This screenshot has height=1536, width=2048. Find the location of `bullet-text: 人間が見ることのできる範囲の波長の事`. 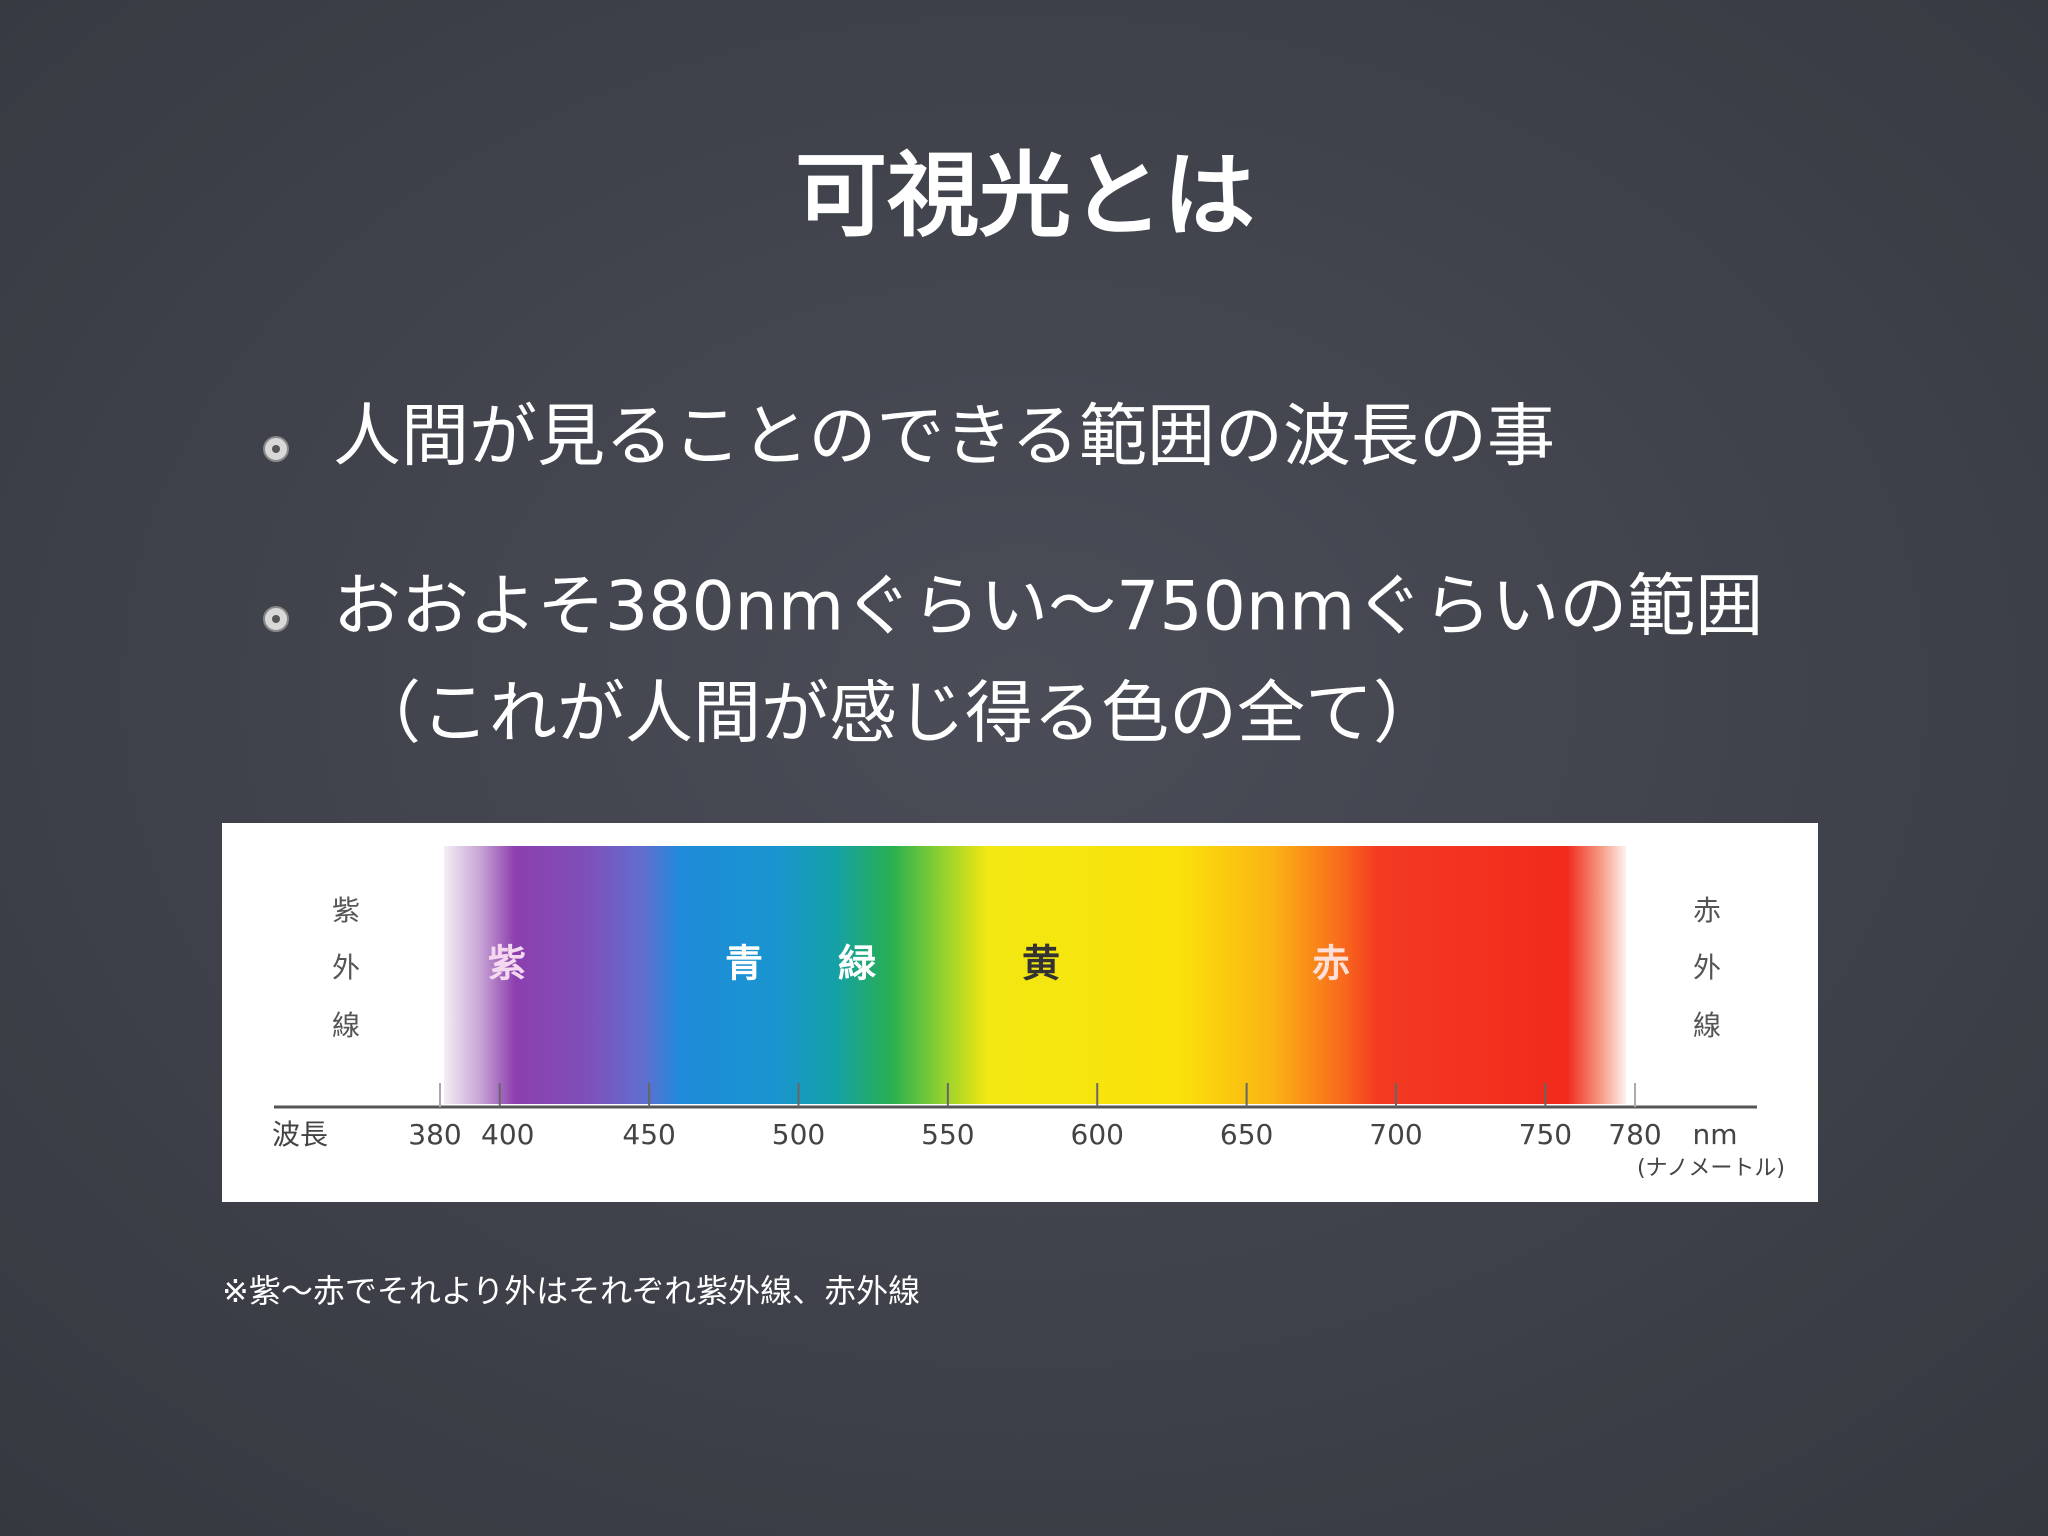

bullet-text: 人間が見ることのできる範囲の波長の事 is located at coordinates (944, 437).